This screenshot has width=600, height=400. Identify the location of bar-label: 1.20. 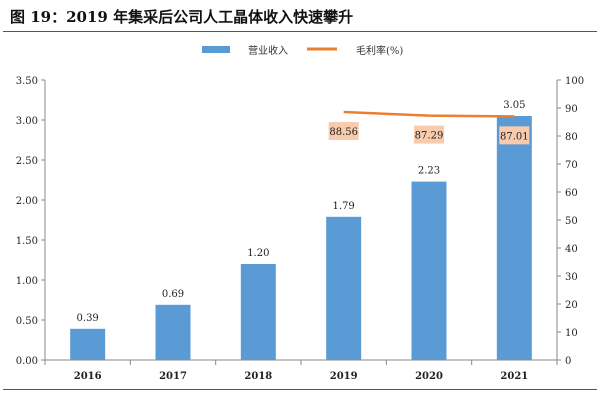
(258, 253).